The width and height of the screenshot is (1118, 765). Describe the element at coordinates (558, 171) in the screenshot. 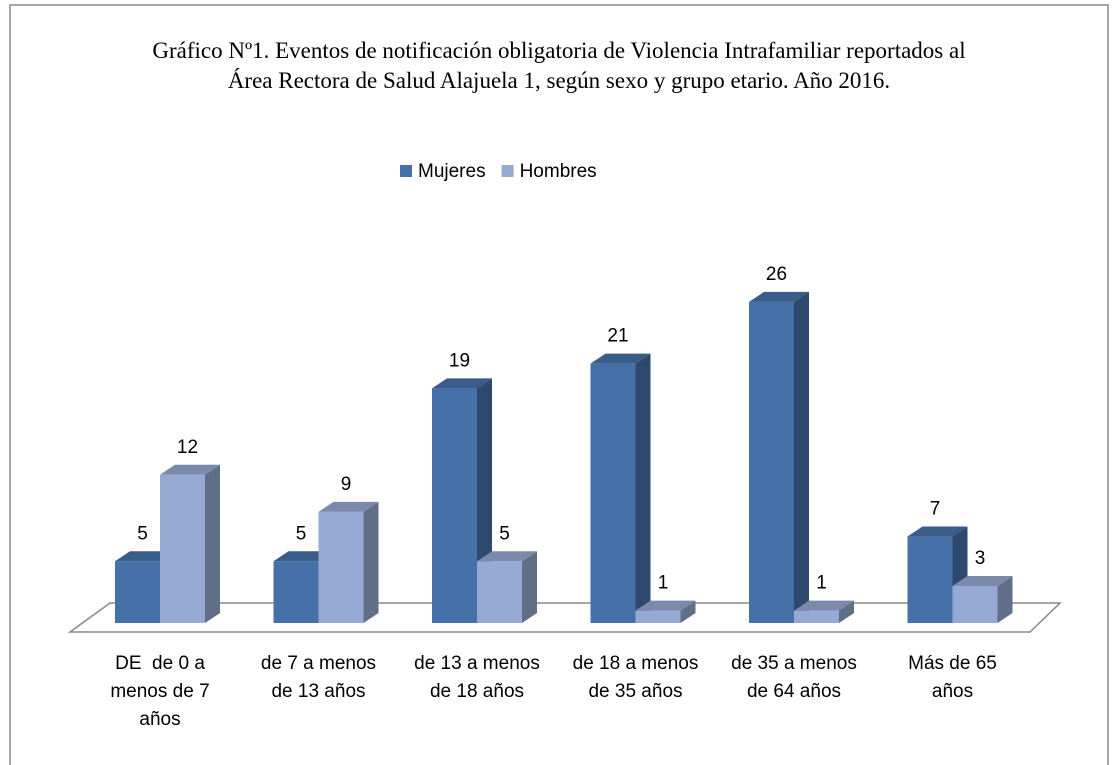

I see `legend-label: Hombres` at that location.